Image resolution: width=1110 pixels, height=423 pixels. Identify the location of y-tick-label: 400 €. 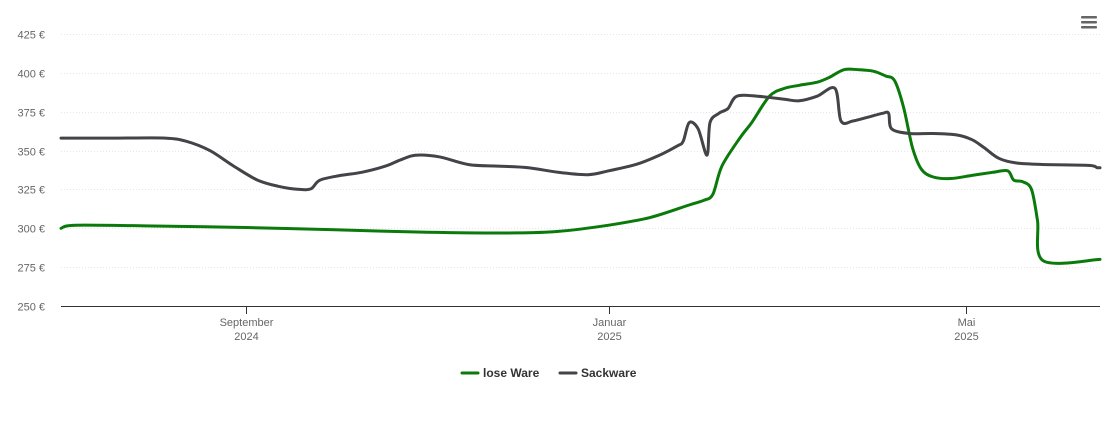
(31, 75).